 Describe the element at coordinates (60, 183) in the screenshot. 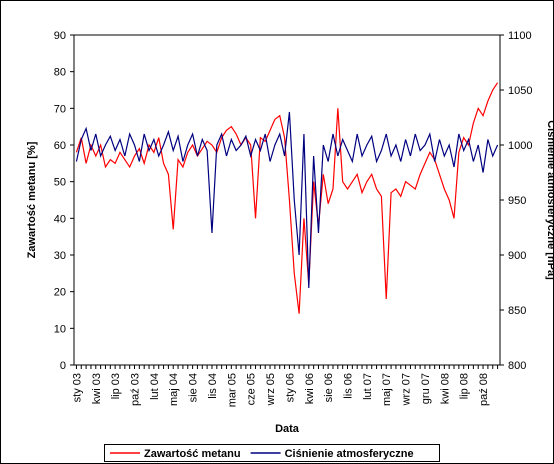

I see `y-tick-label: 50` at that location.